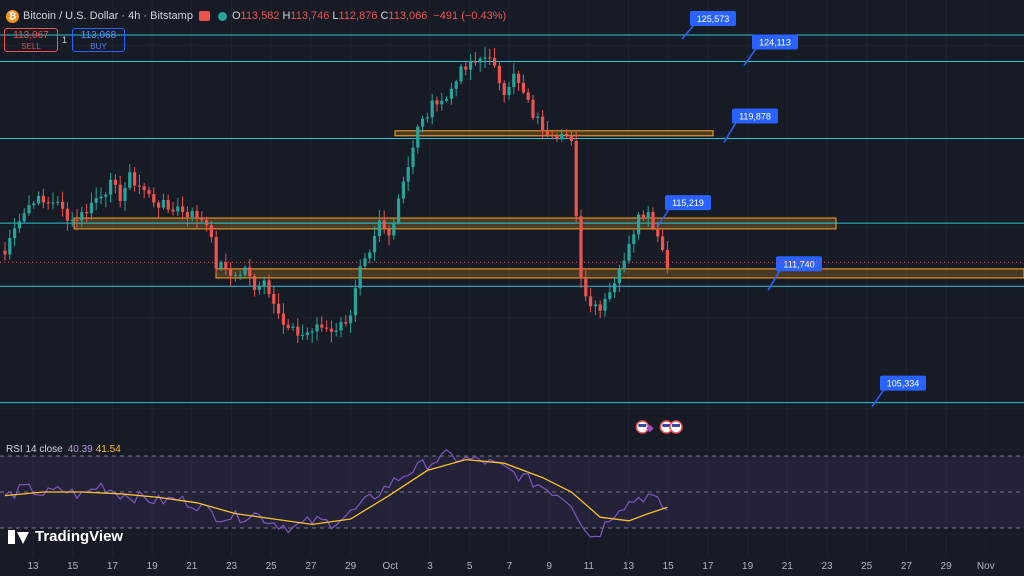  Describe the element at coordinates (336, 492) in the screenshot. I see `rsi-ma-line` at that location.